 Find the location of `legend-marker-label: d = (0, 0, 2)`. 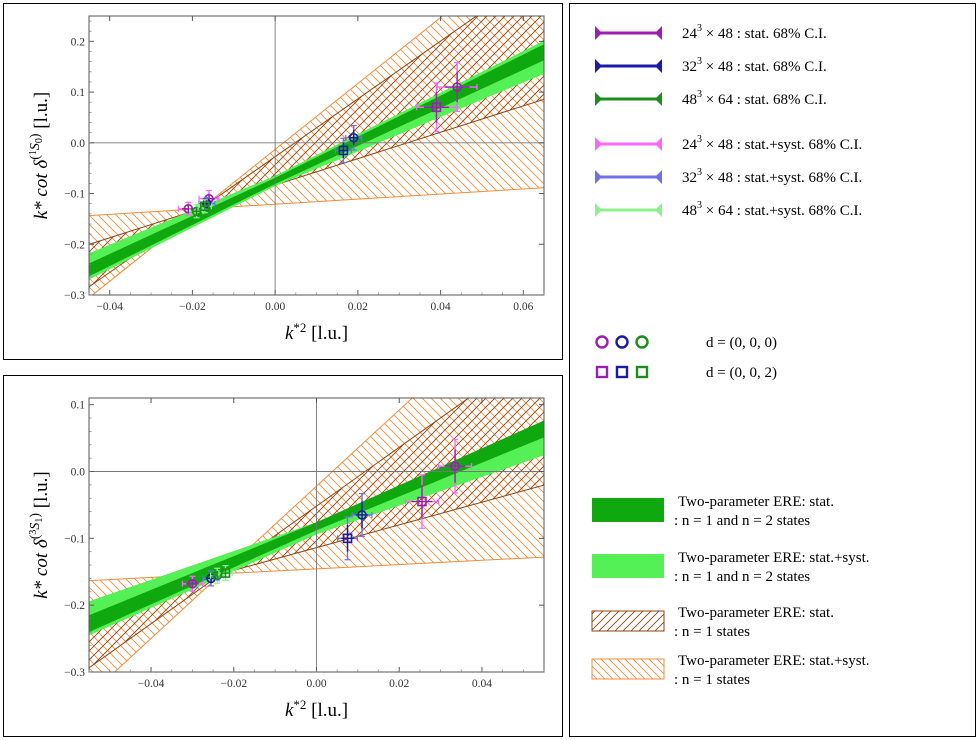

legend-marker-label: d = (0, 0, 2) is located at coordinates (741, 373).